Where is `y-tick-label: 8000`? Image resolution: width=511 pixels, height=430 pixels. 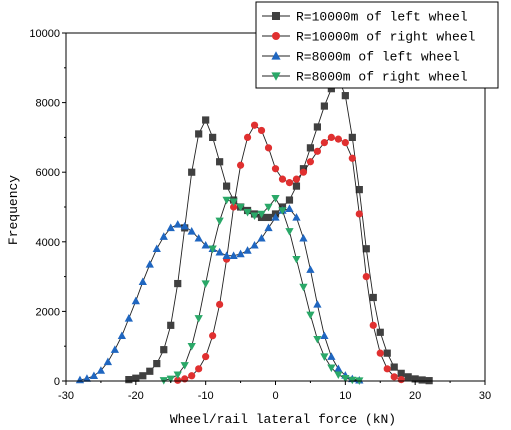
y-tick-label: 8000 is located at coordinates (48, 104).